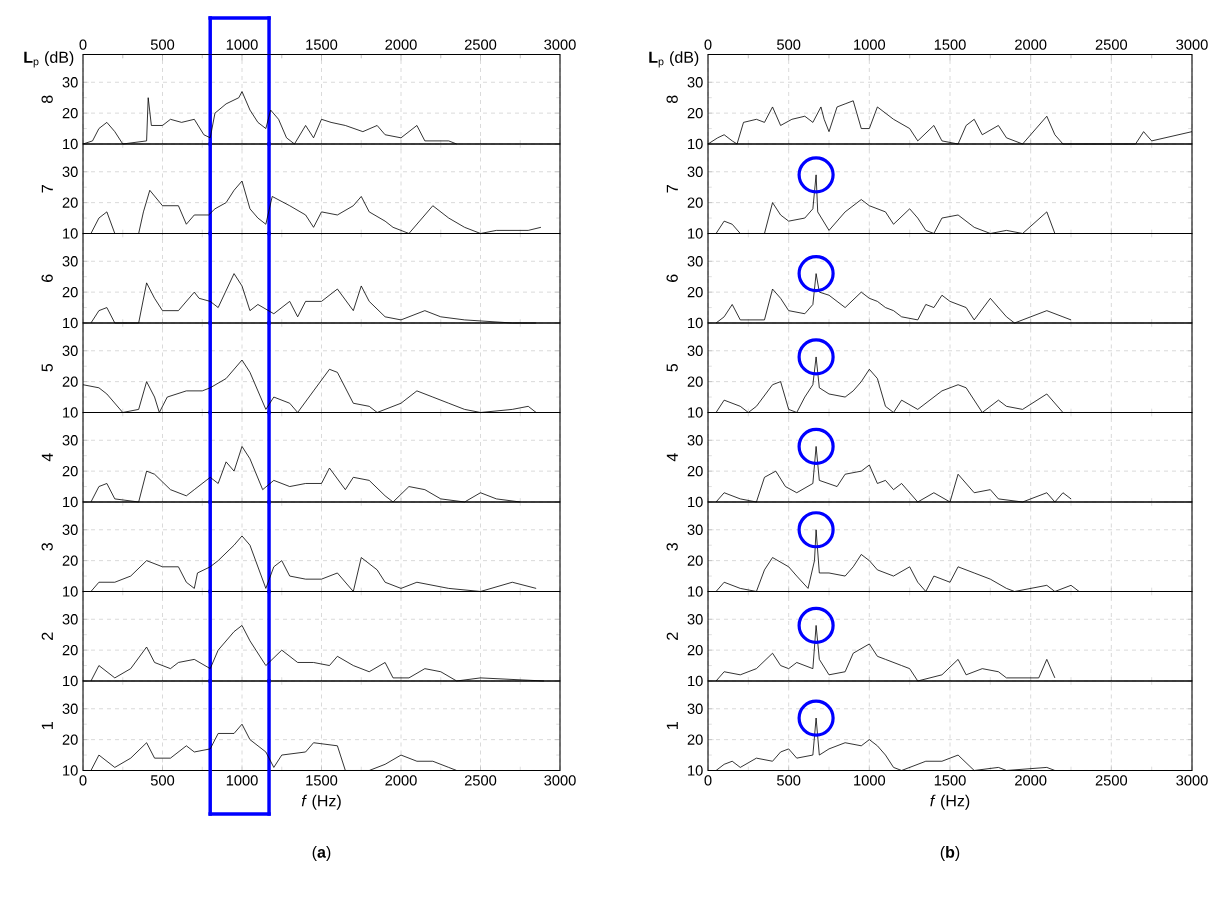 The image size is (1220, 898). I want to click on text: (b), so click(950, 853).